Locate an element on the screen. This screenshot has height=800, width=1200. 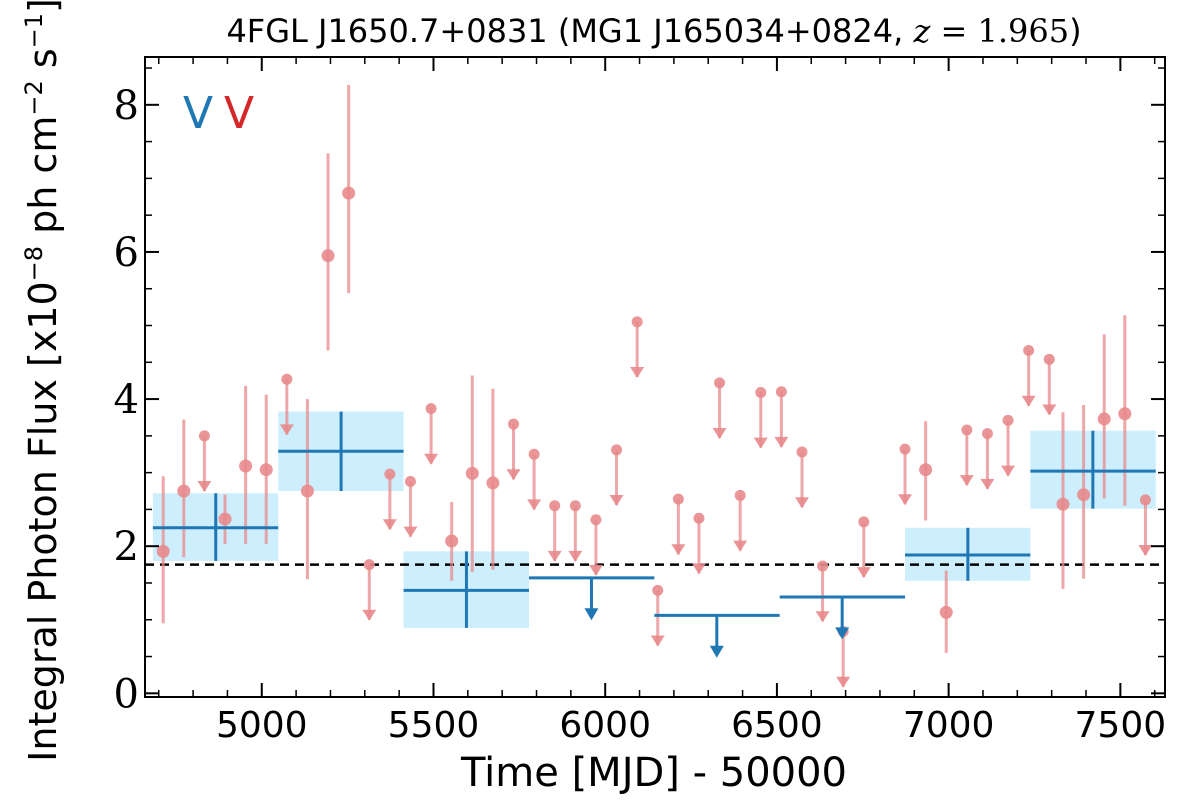
y-tick-label: 0 is located at coordinates (126, 694).